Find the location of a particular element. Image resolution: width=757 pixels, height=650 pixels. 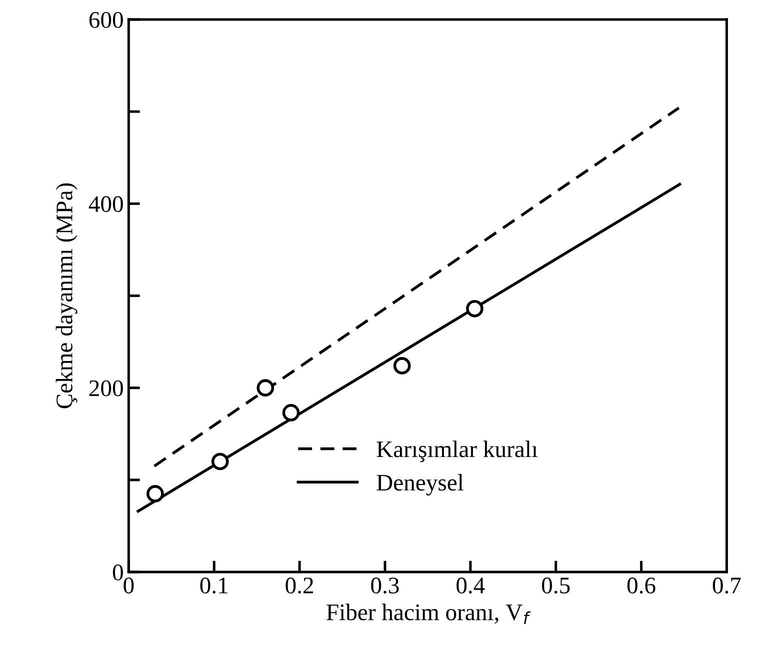

x-tick-label: 0 is located at coordinates (129, 586).